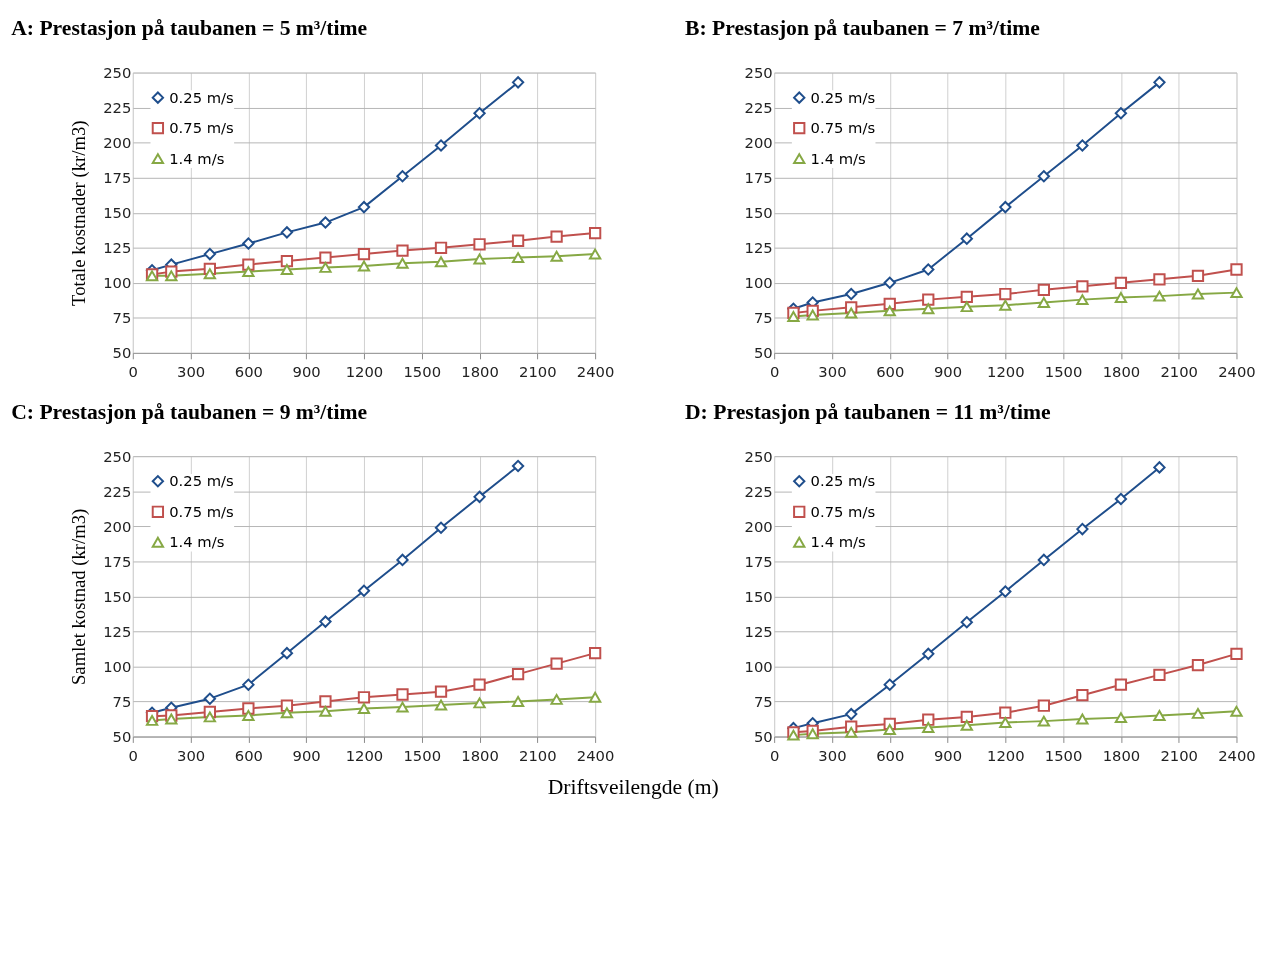  I want to click on y-axis-title: Samlet kostnad (kr/m3), so click(79, 597).